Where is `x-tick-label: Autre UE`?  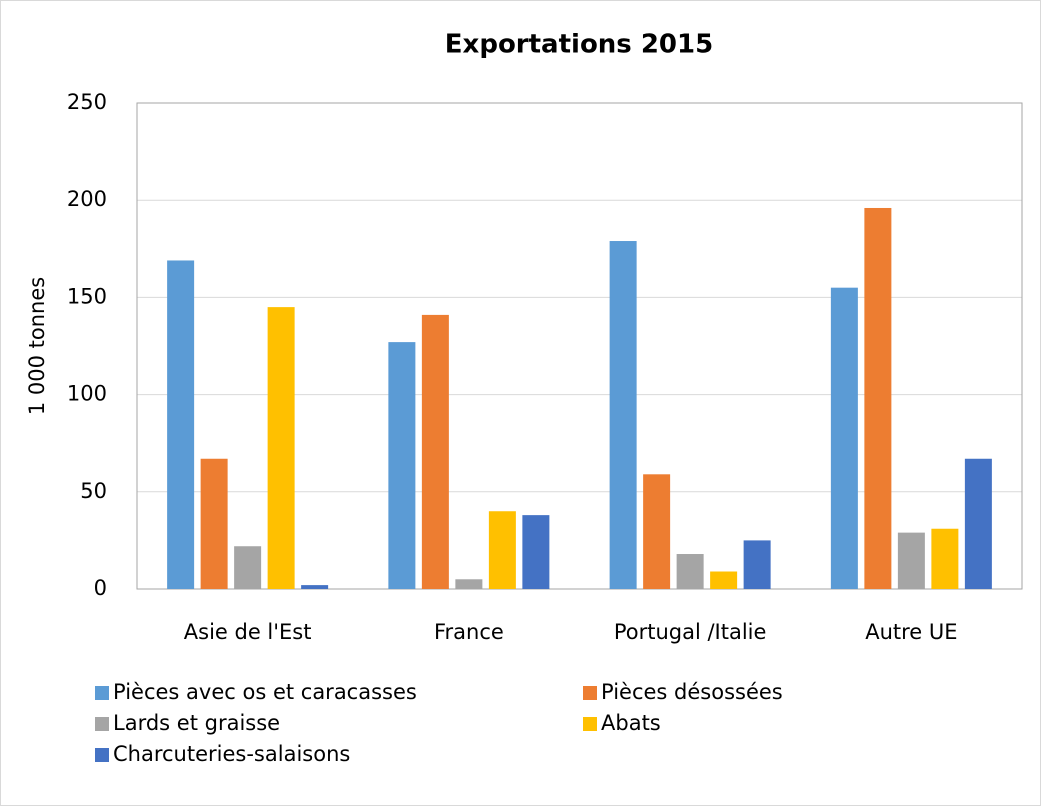
x-tick-label: Autre UE is located at coordinates (911, 632).